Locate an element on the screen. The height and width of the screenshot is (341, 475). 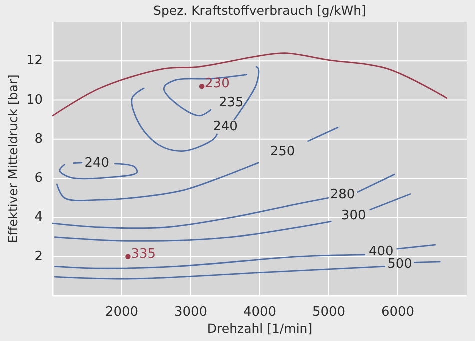
x-tick-label: 2000 is located at coordinates (122, 312).